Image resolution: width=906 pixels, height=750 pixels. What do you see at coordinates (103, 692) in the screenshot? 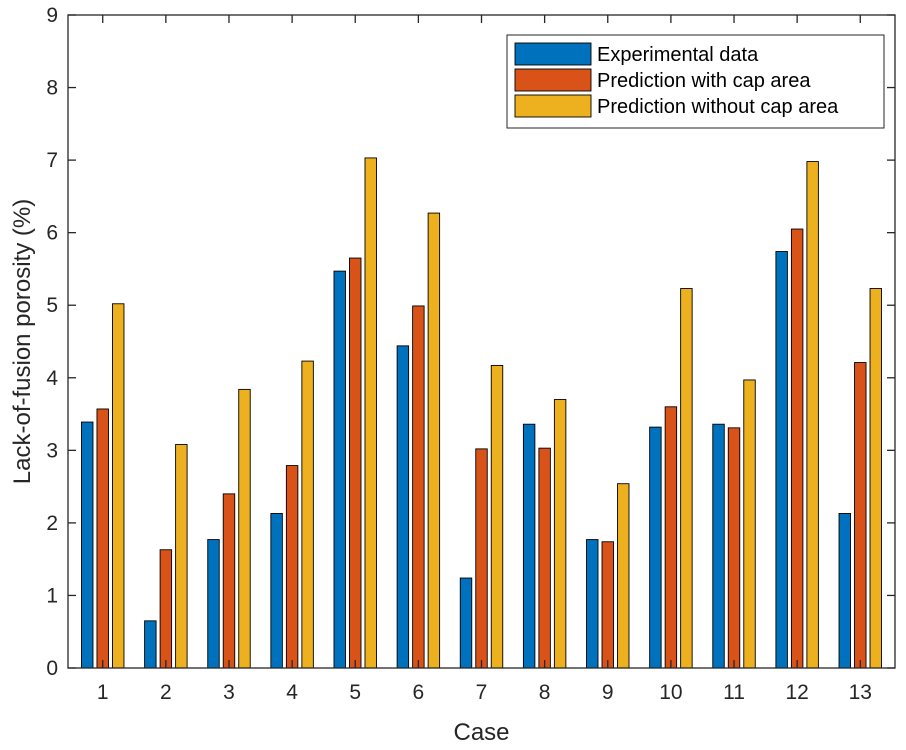
I see `x-tick-label: 1` at bounding box center [103, 692].